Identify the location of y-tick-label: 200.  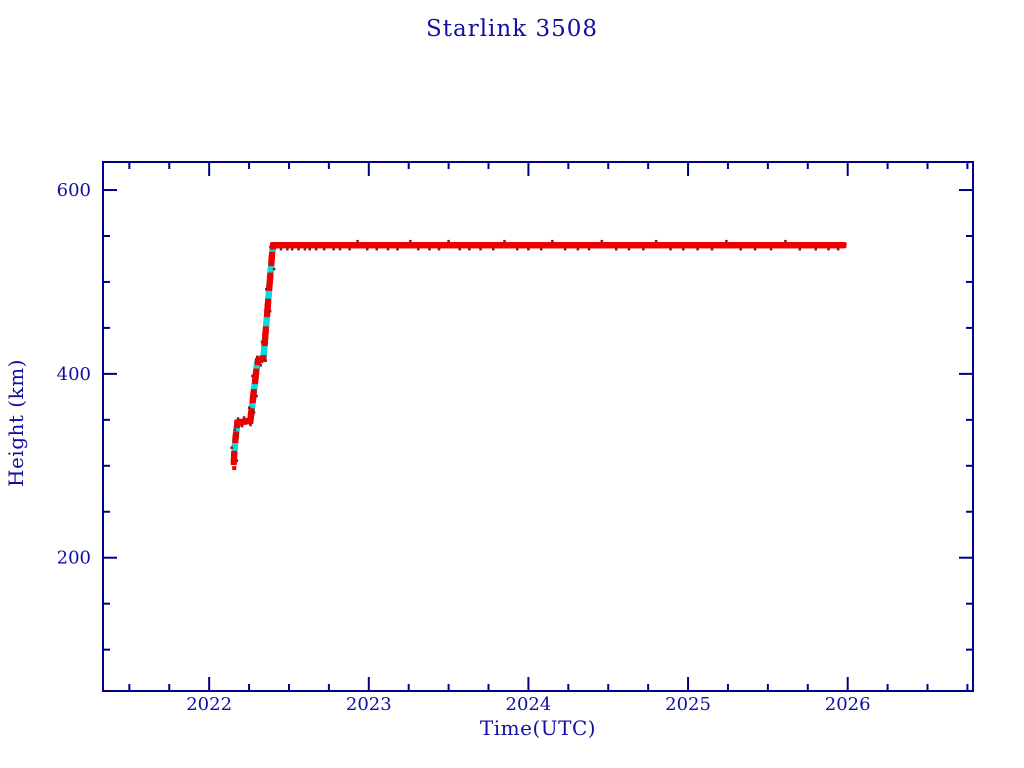
(74, 558).